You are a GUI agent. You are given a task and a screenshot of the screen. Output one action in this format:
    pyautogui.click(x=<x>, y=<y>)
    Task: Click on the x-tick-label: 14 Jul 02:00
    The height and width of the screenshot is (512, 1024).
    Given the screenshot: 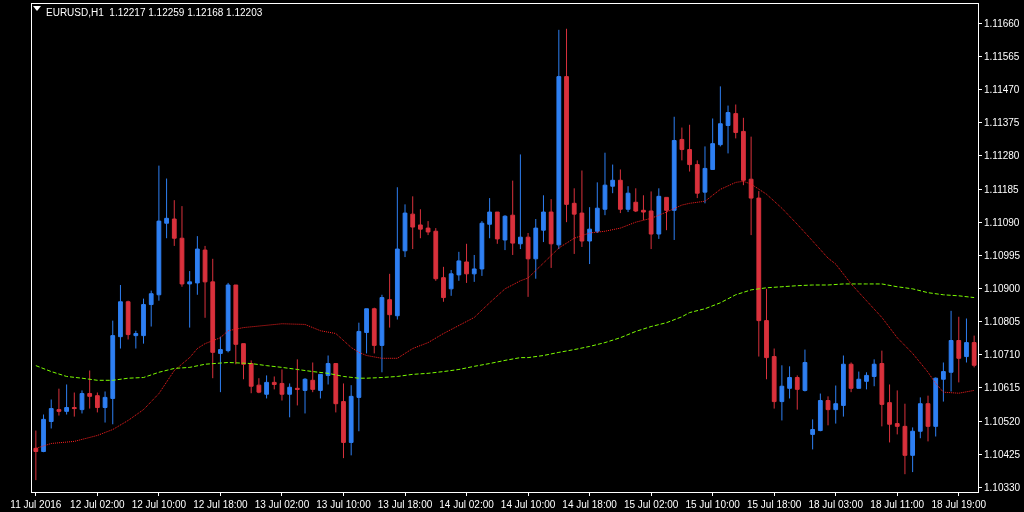 What is the action you would take?
    pyautogui.click(x=467, y=504)
    